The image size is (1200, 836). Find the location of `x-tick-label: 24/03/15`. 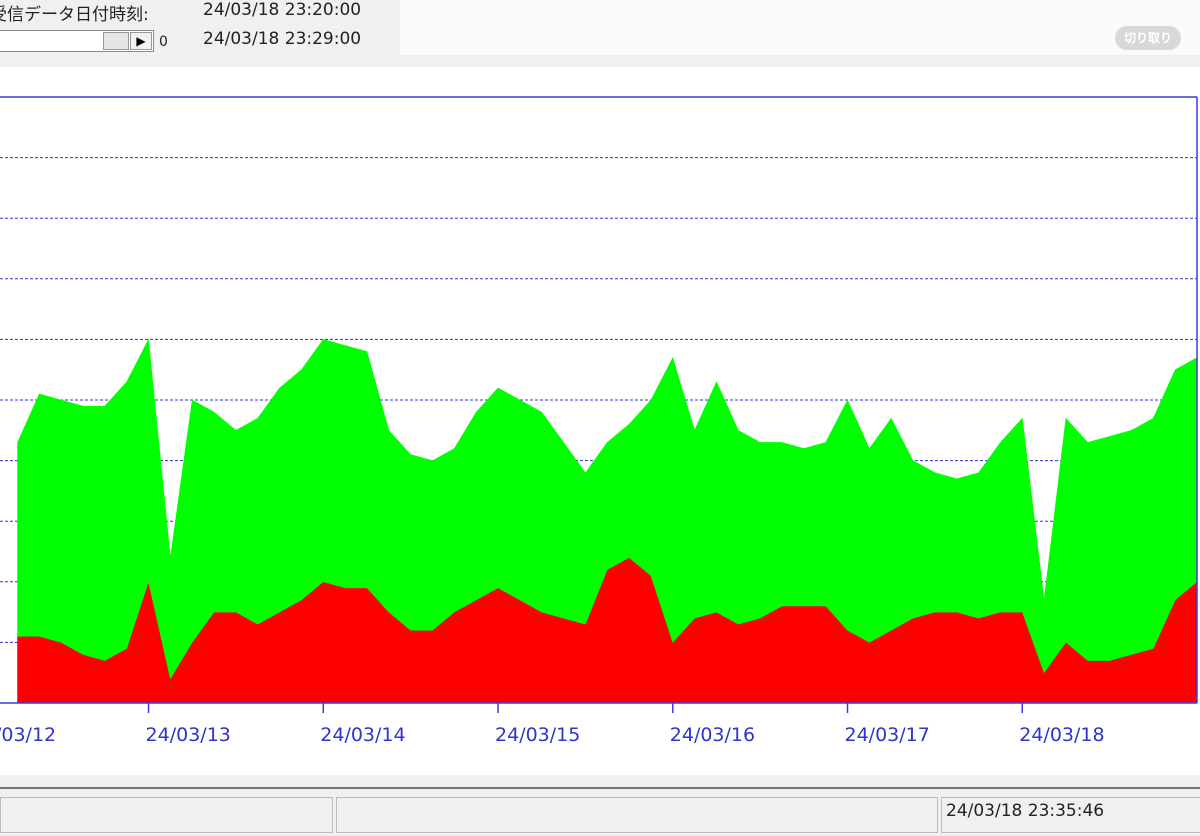

x-tick-label: 24/03/15 is located at coordinates (537, 735).